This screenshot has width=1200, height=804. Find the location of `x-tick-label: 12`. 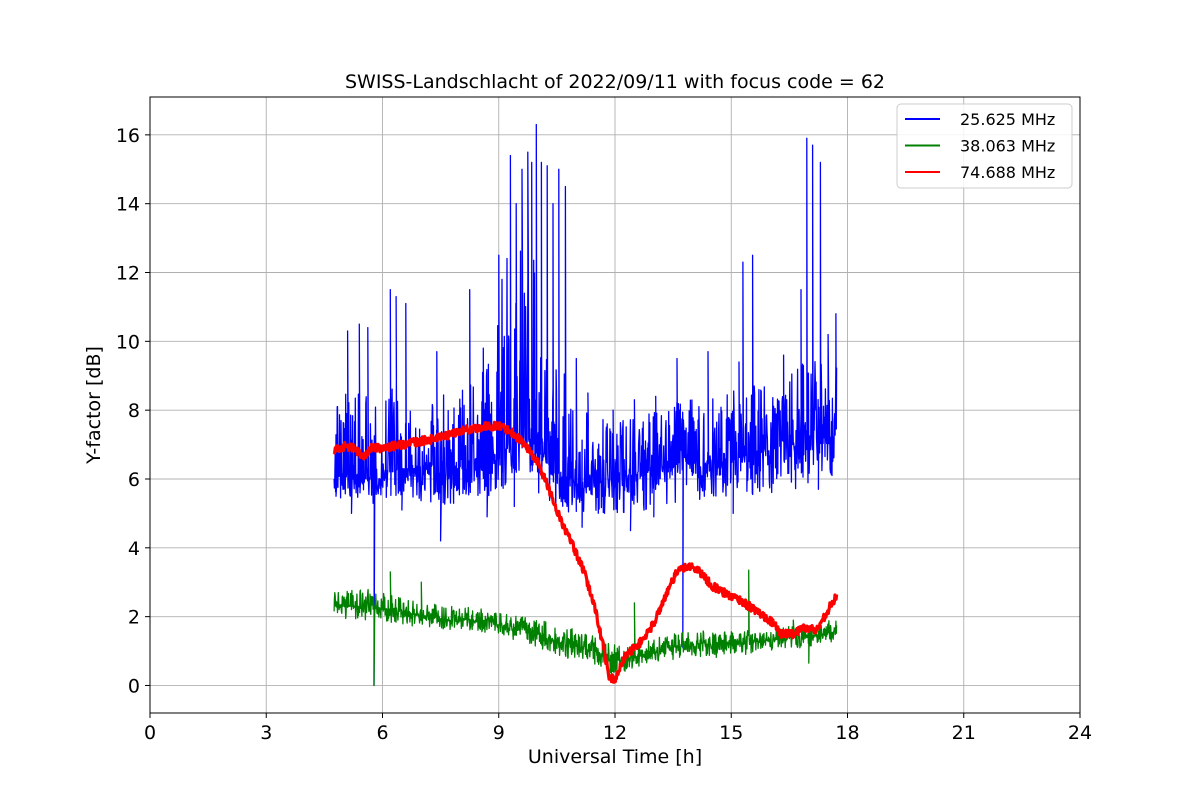

x-tick-label: 12 is located at coordinates (615, 733).